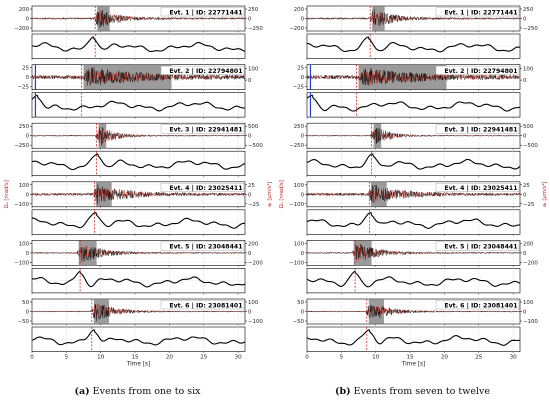  I want to click on event-5-group: Evt. 5 | ID: 23048441 100 0 −100 200 0 −200, so click(413, 267).